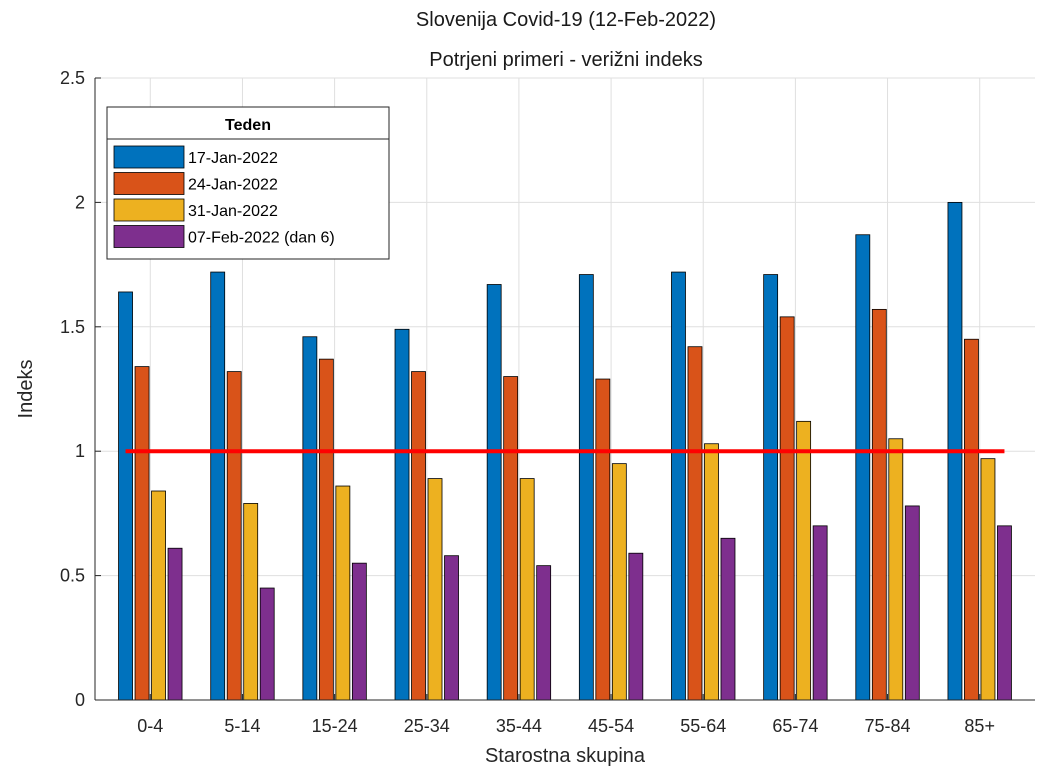 The image size is (1041, 772). Describe the element at coordinates (26, 389) in the screenshot. I see `y-axis-label: Indeks` at that location.